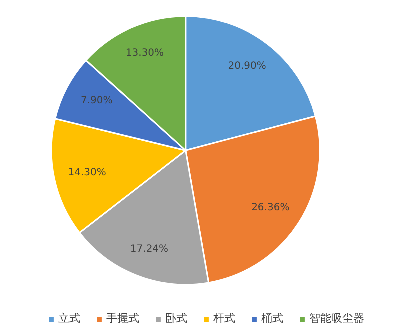 The width and height of the screenshot is (411, 330). Describe the element at coordinates (123, 319) in the screenshot. I see `legend-label: 手握式` at that location.